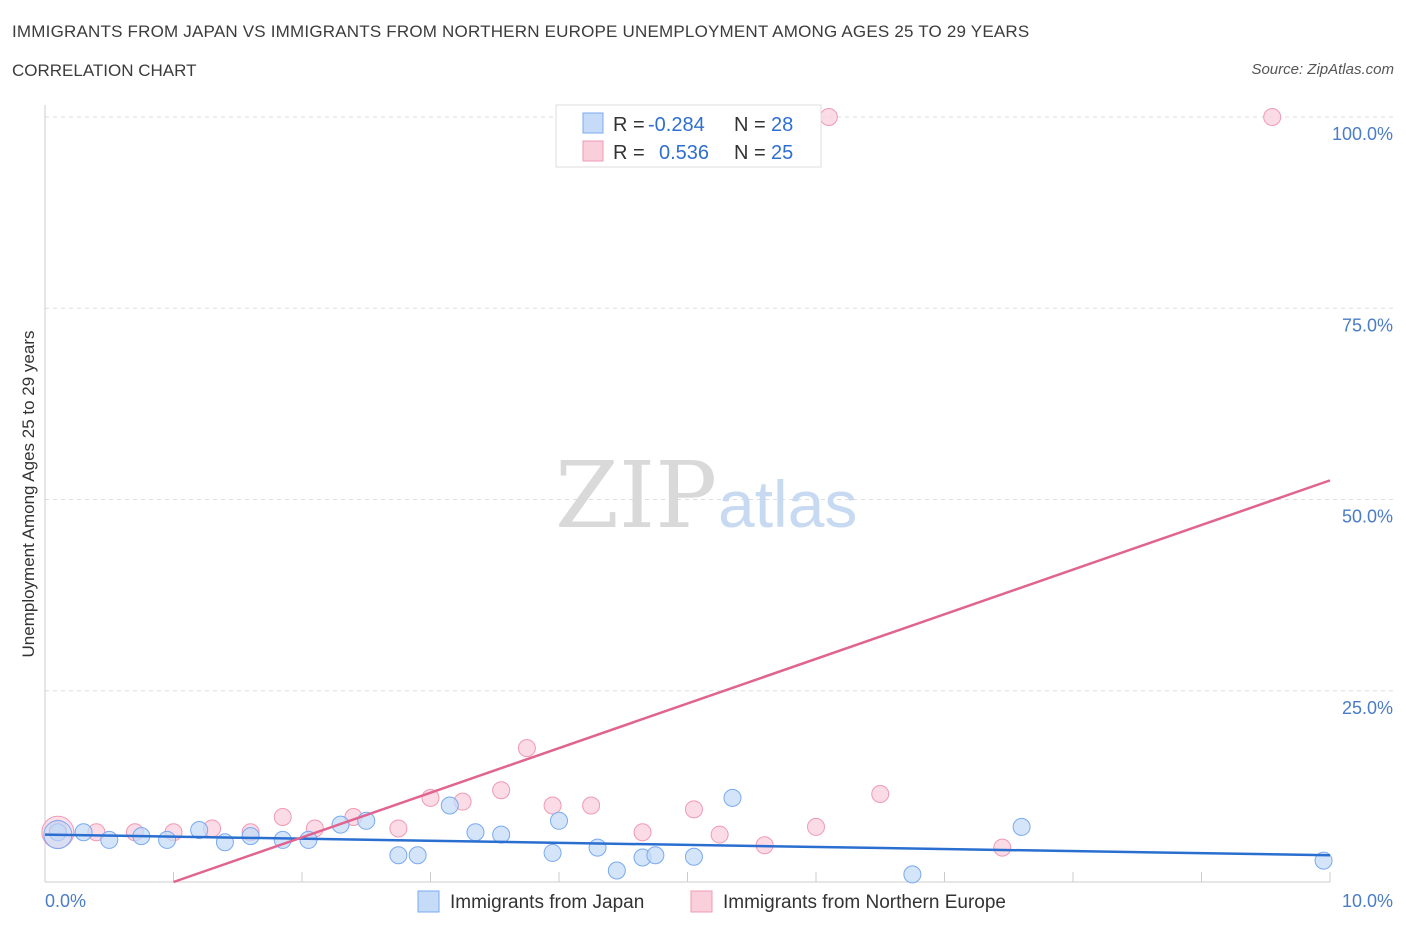 The width and height of the screenshot is (1406, 930). What do you see at coordinates (593, 123) in the screenshot?
I see `legend-swatch-japan` at bounding box center [593, 123].